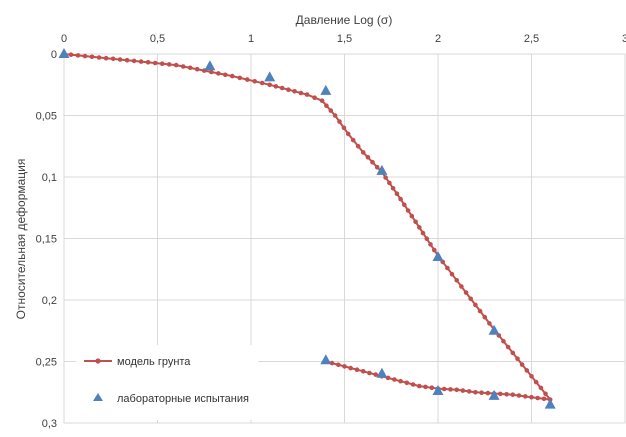 Image resolution: width=626 pixels, height=437 pixels. What do you see at coordinates (46, 363) in the screenshot?
I see `y-tick-label: 0,25` at bounding box center [46, 363].